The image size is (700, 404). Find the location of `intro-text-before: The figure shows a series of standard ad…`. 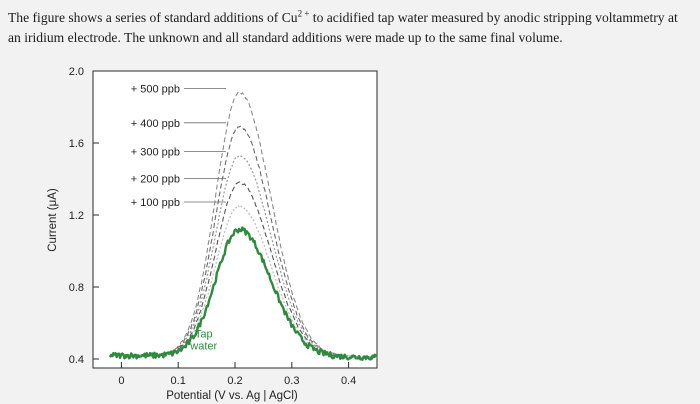

intro-text-before: The figure shows a series of standard ad… is located at coordinates (153, 17).